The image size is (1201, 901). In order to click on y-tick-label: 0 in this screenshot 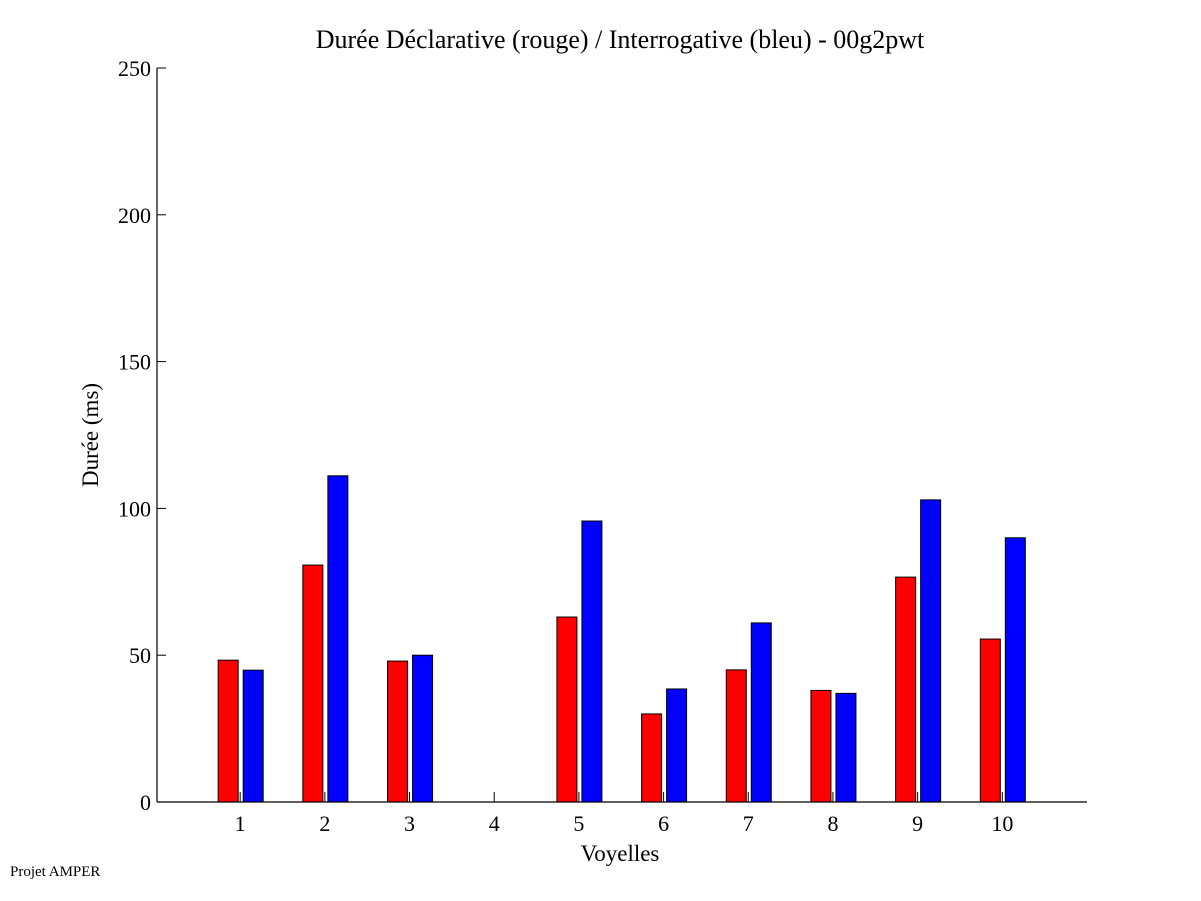, I will do `click(145, 802)`.